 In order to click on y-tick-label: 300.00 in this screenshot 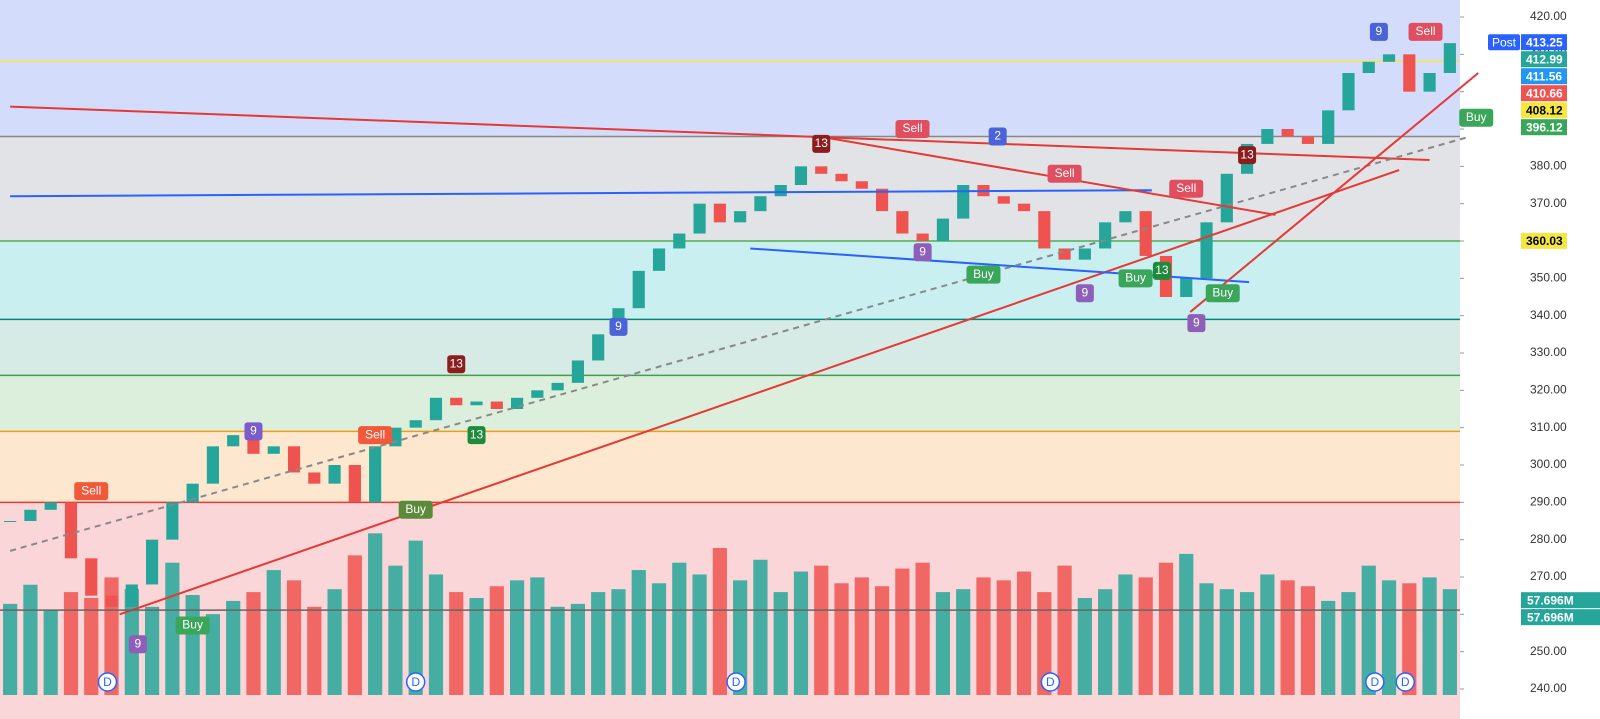, I will do `click(1548, 464)`.